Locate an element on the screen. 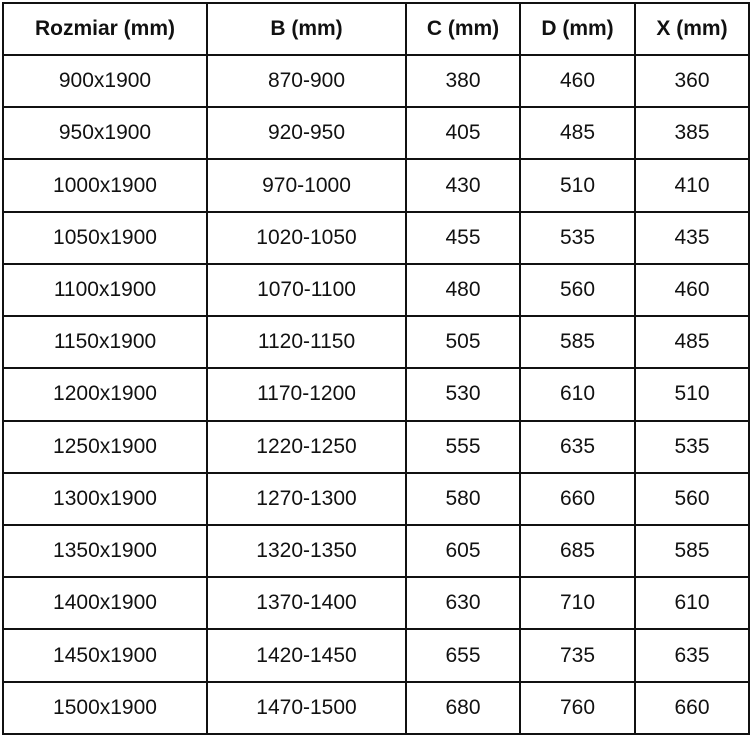  cell-d: 485 is located at coordinates (577, 133).